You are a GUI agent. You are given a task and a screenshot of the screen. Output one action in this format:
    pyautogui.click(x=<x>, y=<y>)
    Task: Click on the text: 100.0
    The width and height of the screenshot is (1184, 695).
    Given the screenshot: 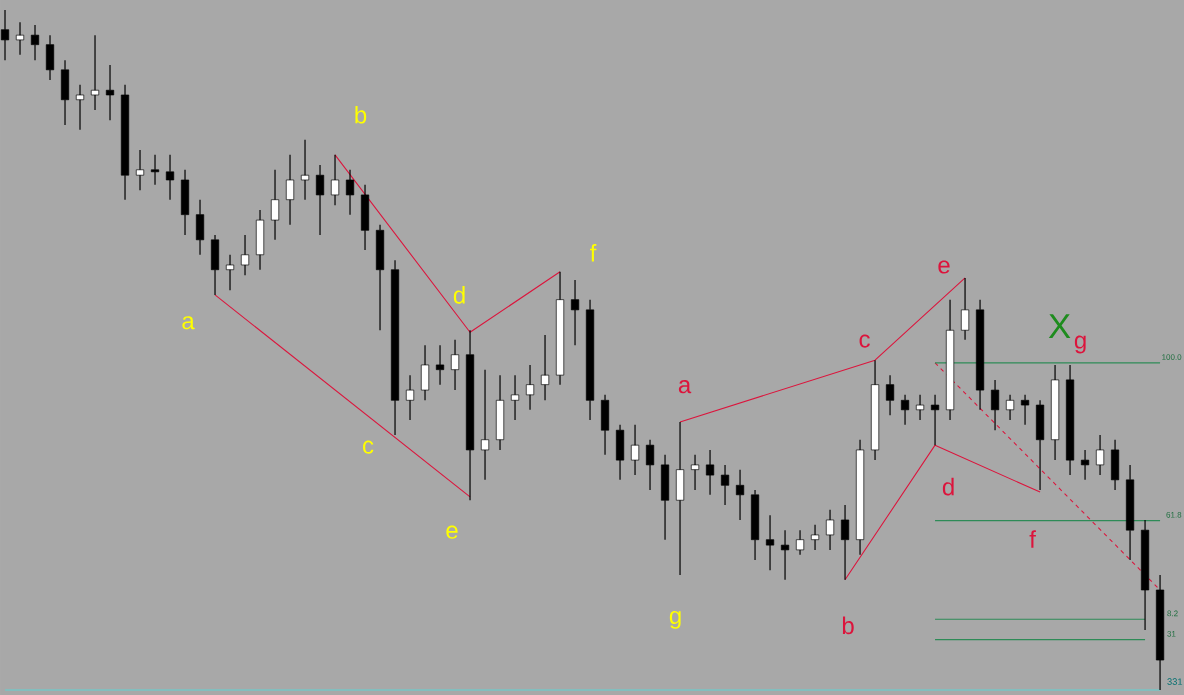 What is the action you would take?
    pyautogui.click(x=1172, y=357)
    